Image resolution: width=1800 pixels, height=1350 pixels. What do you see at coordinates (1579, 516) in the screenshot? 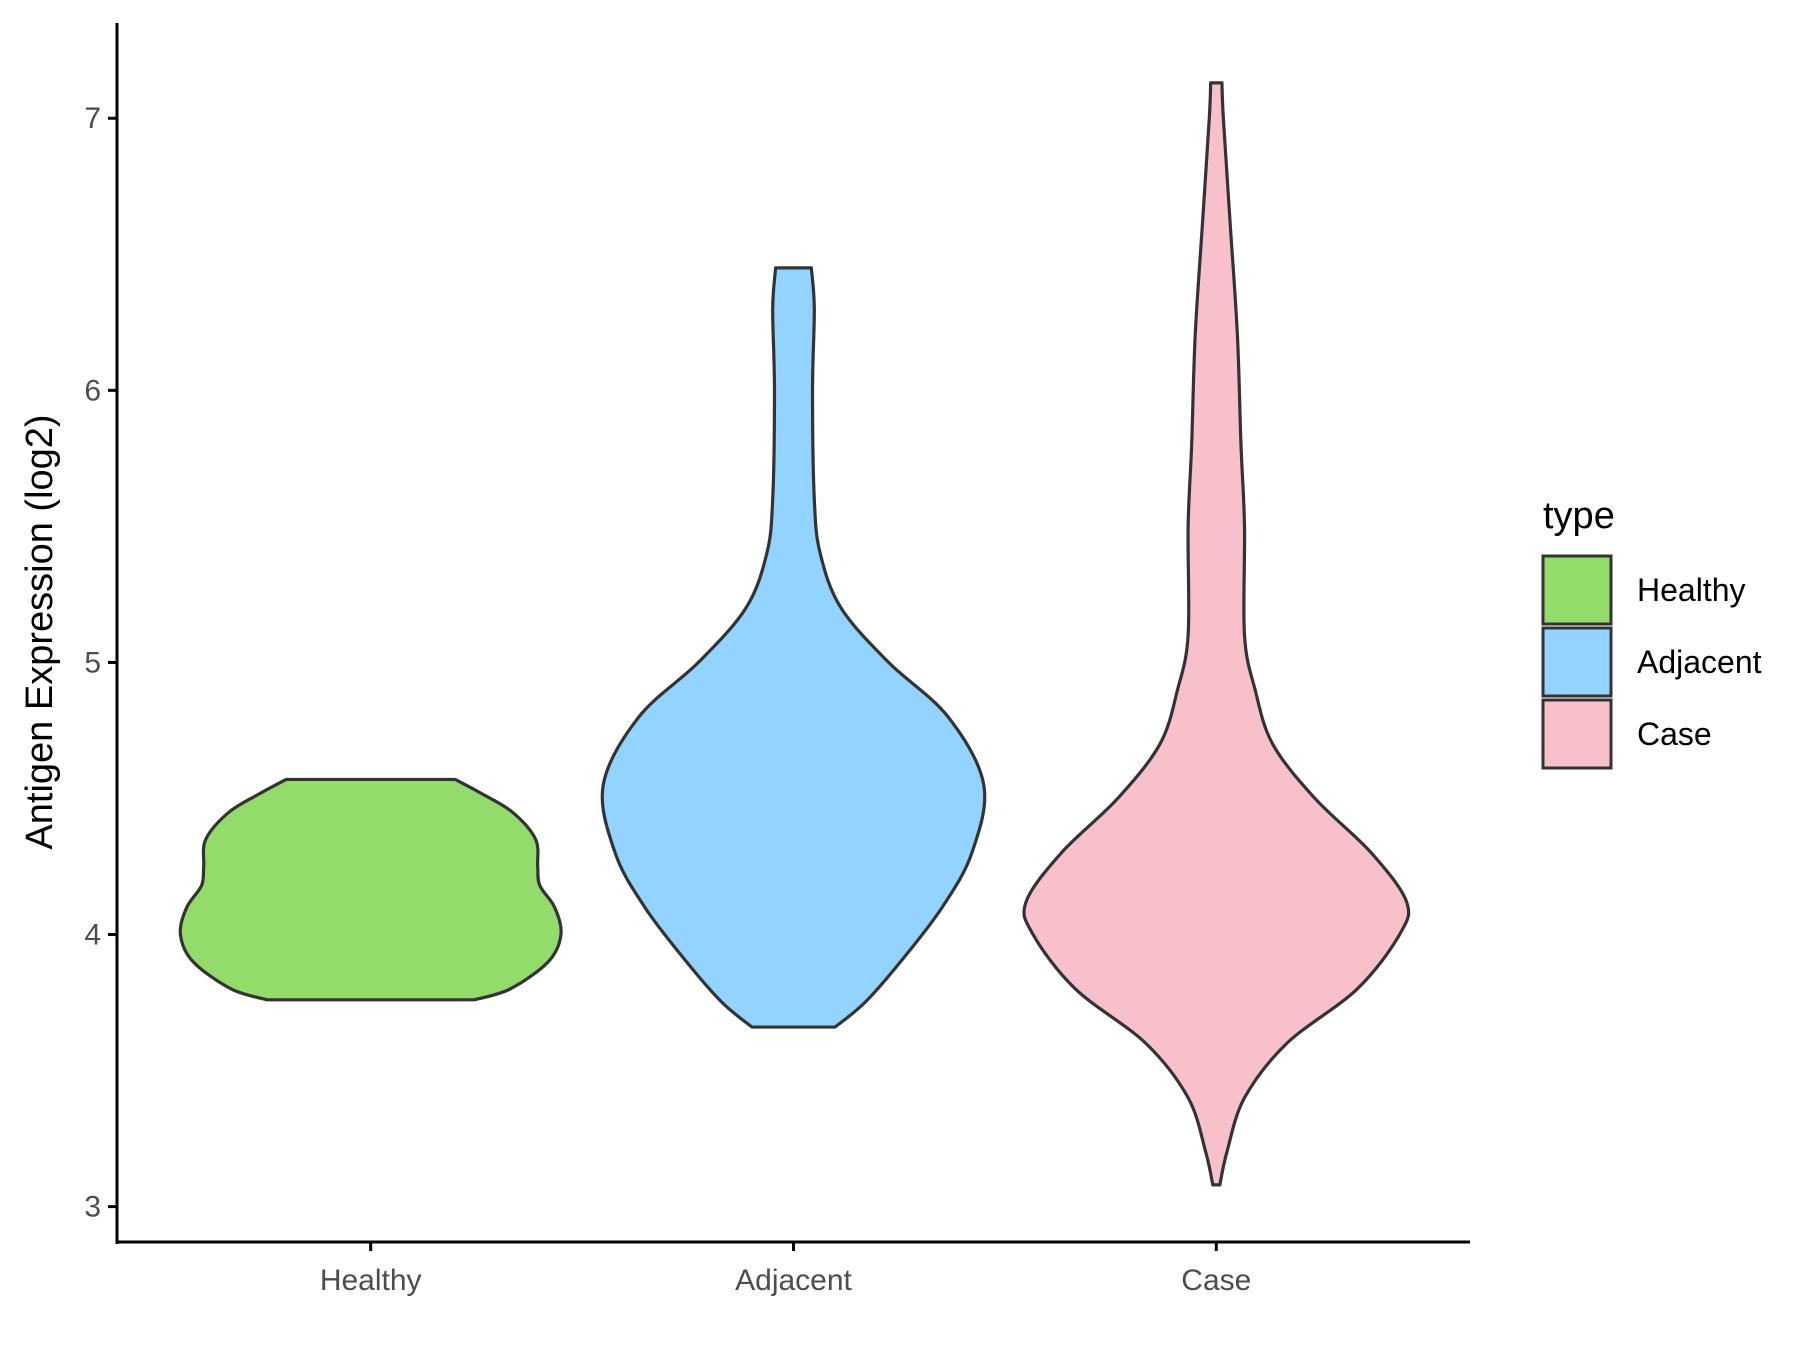
I see `legend-title: type` at bounding box center [1579, 516].